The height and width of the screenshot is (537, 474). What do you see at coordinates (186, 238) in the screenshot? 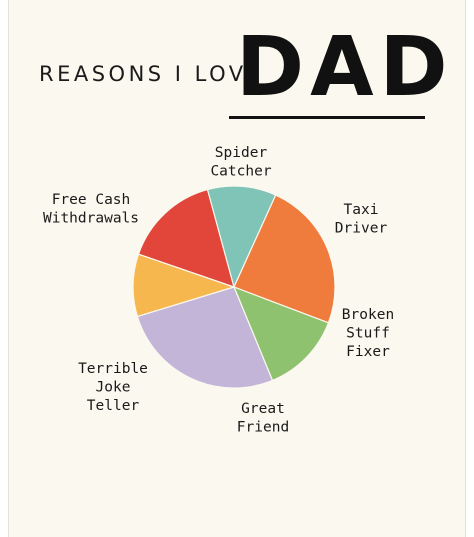
I see `pie-slice-taxi-driver` at bounding box center [186, 238].